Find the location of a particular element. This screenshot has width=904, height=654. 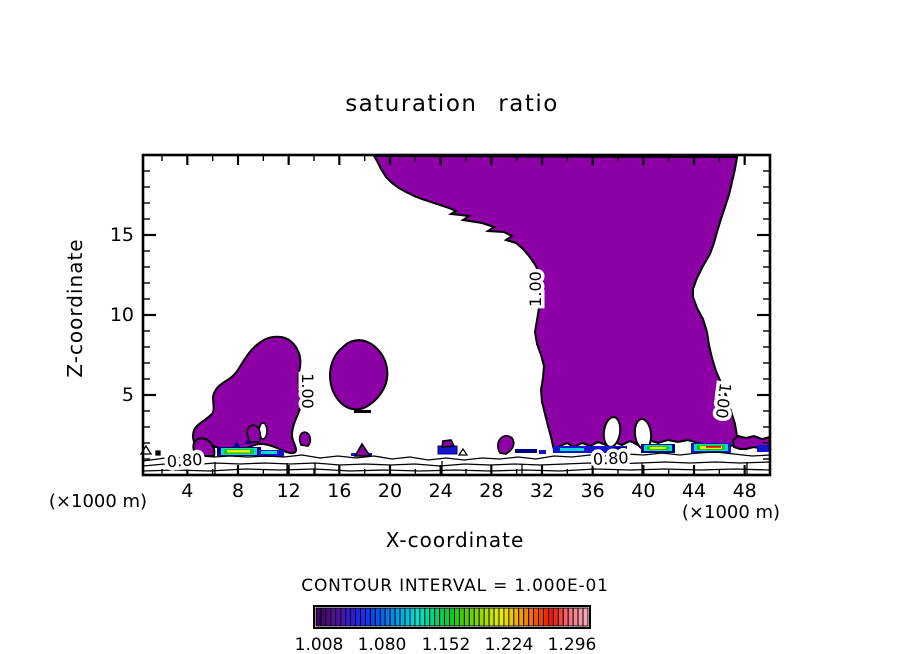

colorbar-labels: 1.008 1.080 1.152 1.224 1.296 is located at coordinates (446, 644).